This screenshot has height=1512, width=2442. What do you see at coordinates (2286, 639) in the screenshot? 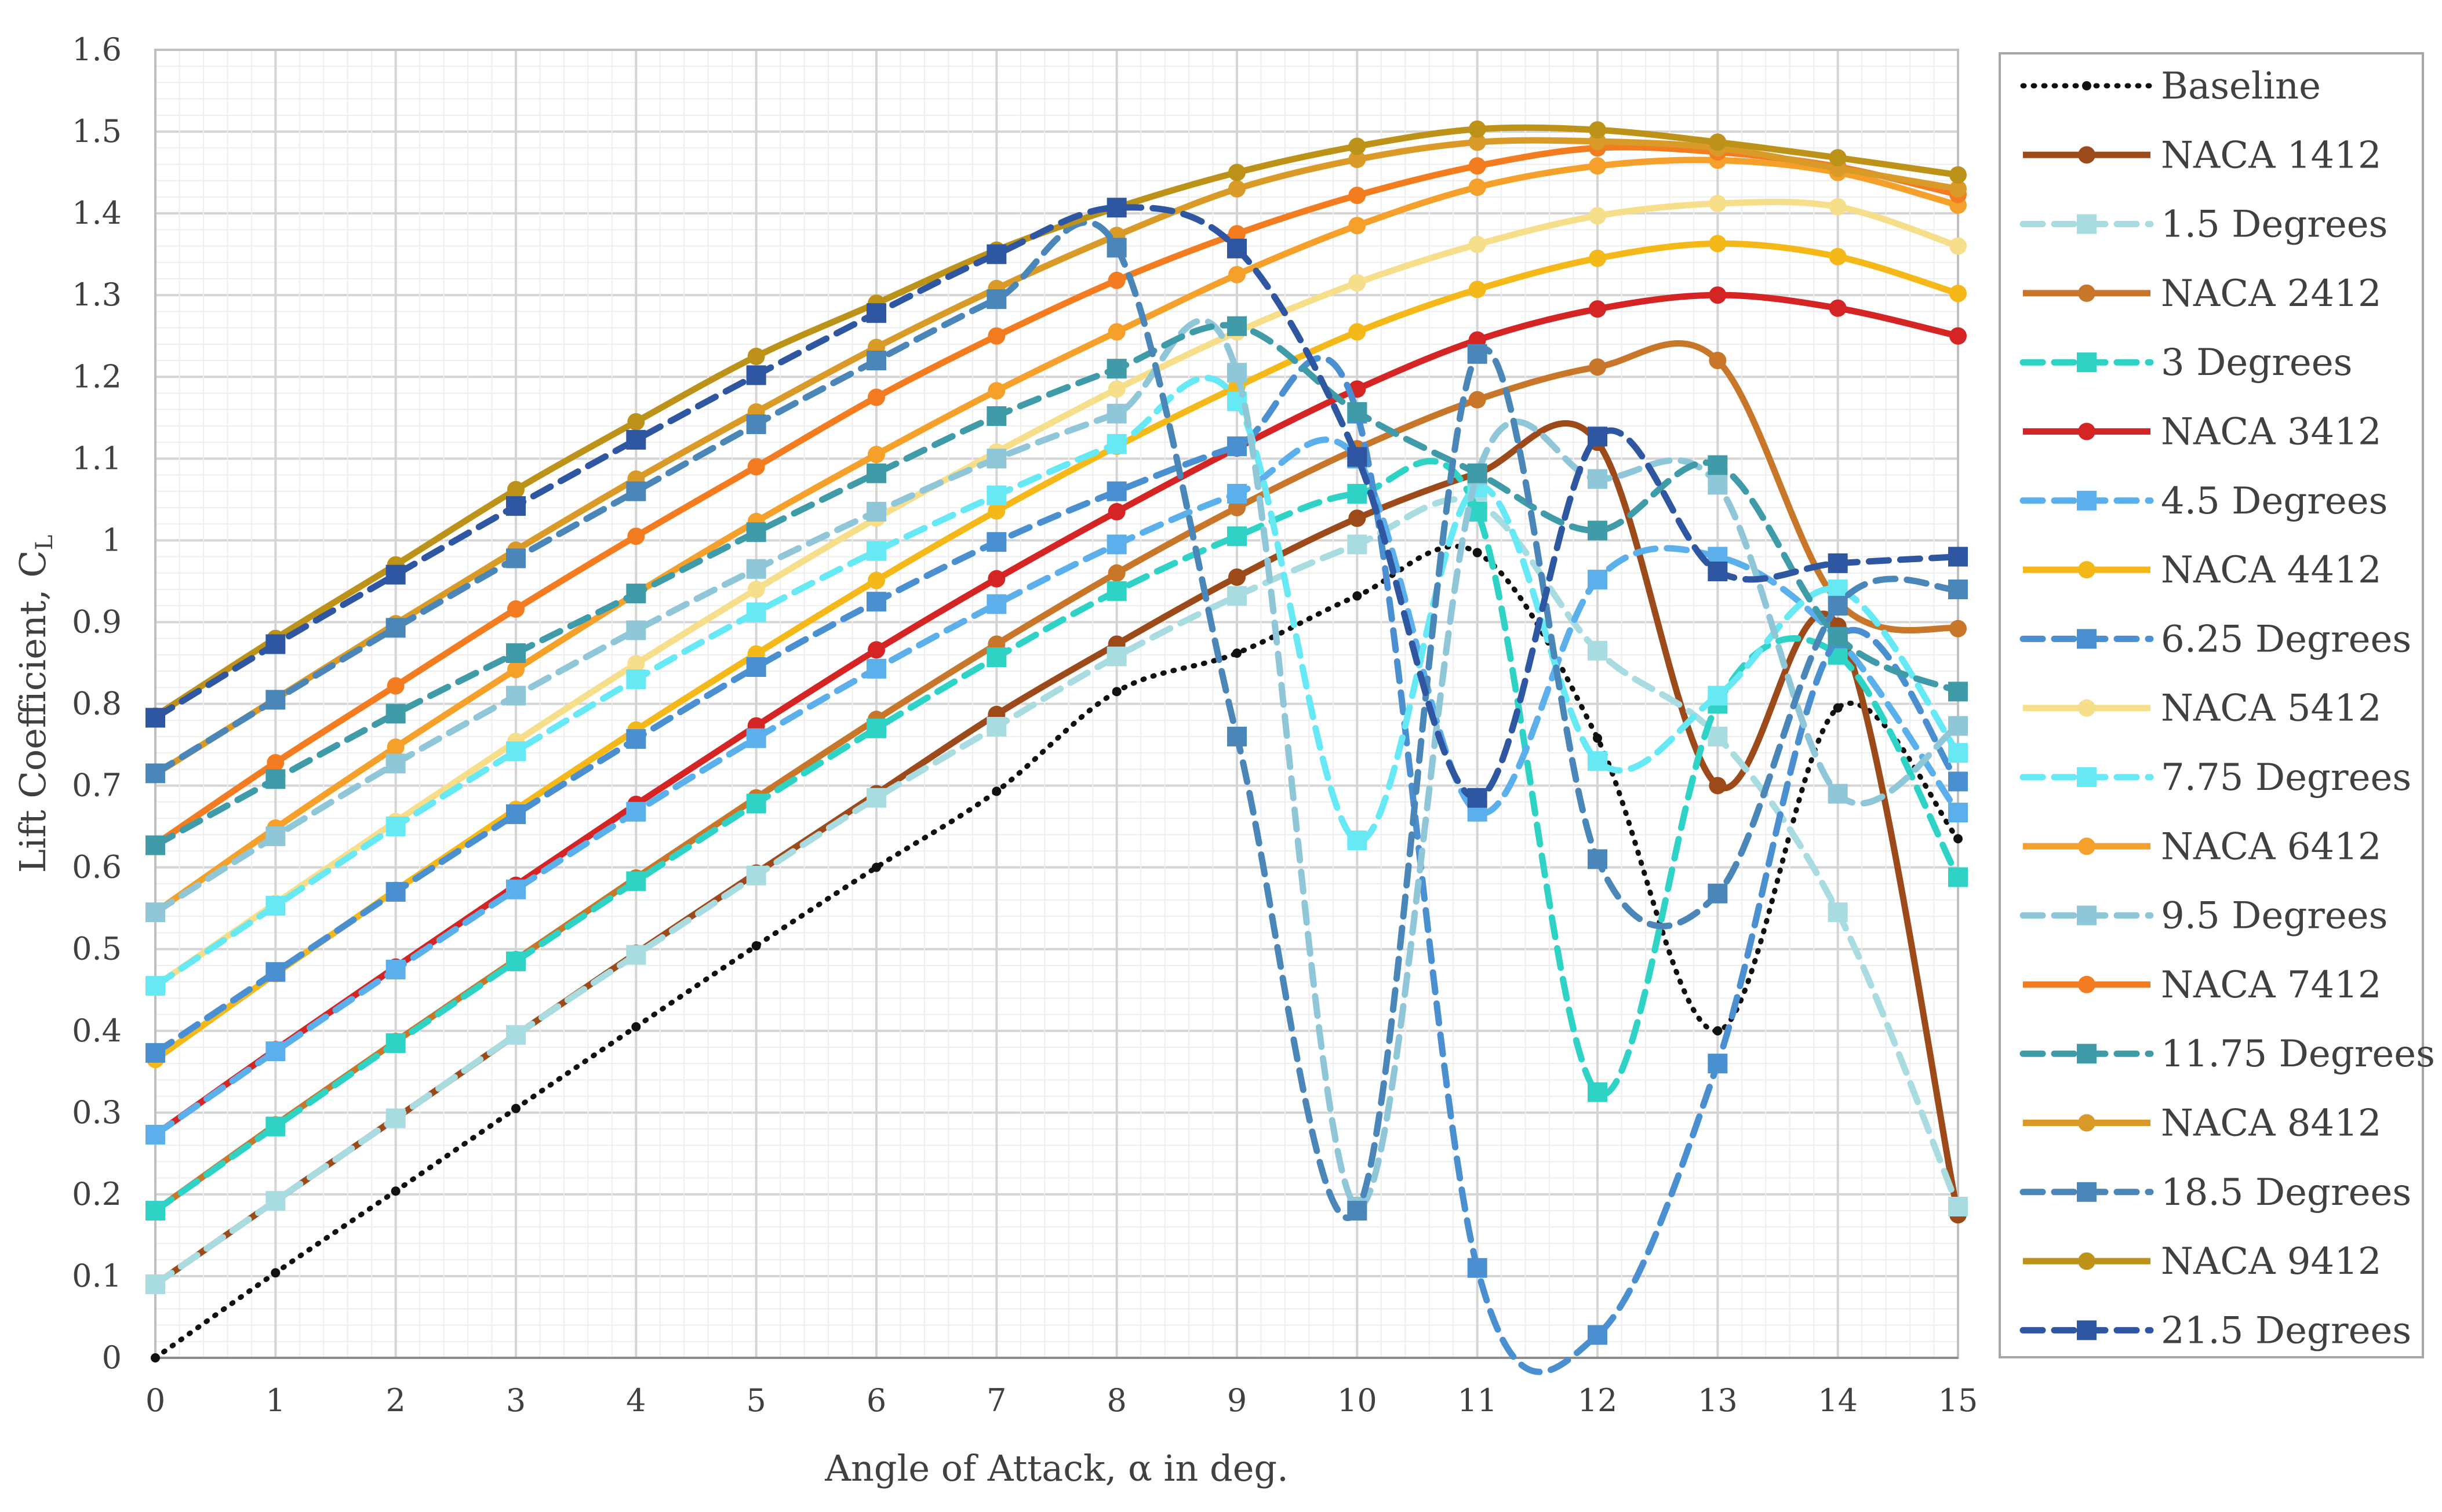
I see `legend-label: 6.25 Degrees` at bounding box center [2286, 639].